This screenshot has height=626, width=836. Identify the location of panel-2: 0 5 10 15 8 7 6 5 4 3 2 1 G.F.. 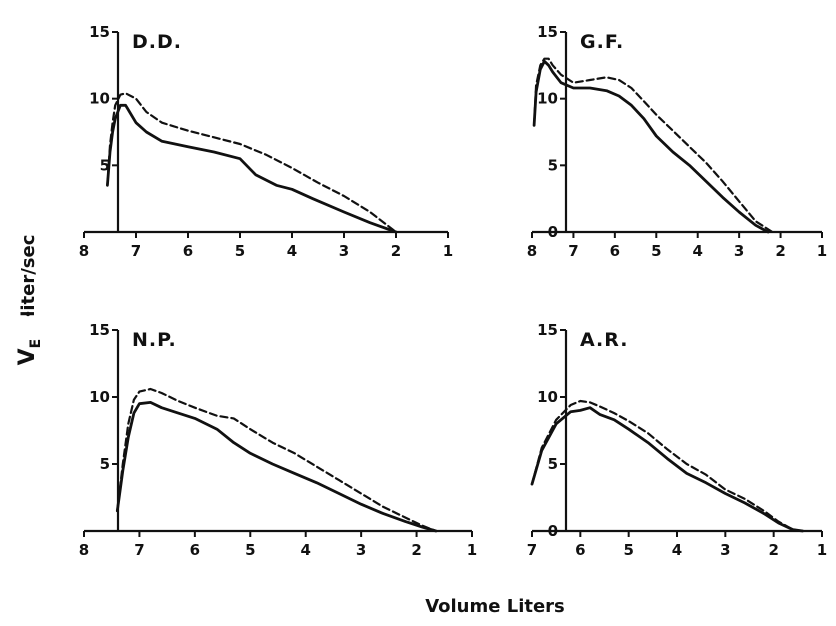
(677, 141).